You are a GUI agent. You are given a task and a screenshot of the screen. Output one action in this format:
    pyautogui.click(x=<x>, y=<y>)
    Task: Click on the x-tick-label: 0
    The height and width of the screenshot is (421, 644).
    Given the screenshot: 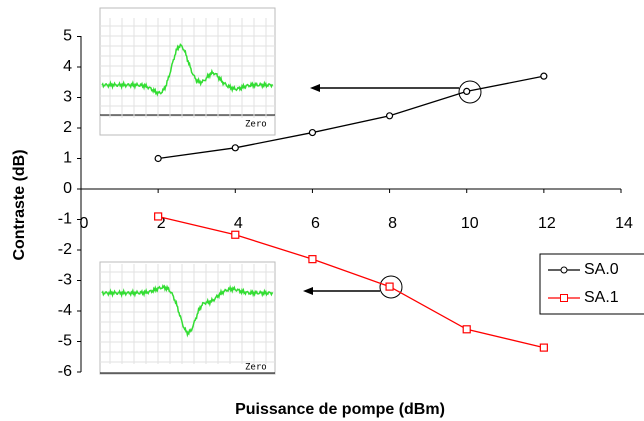 What is the action you would take?
    pyautogui.click(x=84, y=223)
    